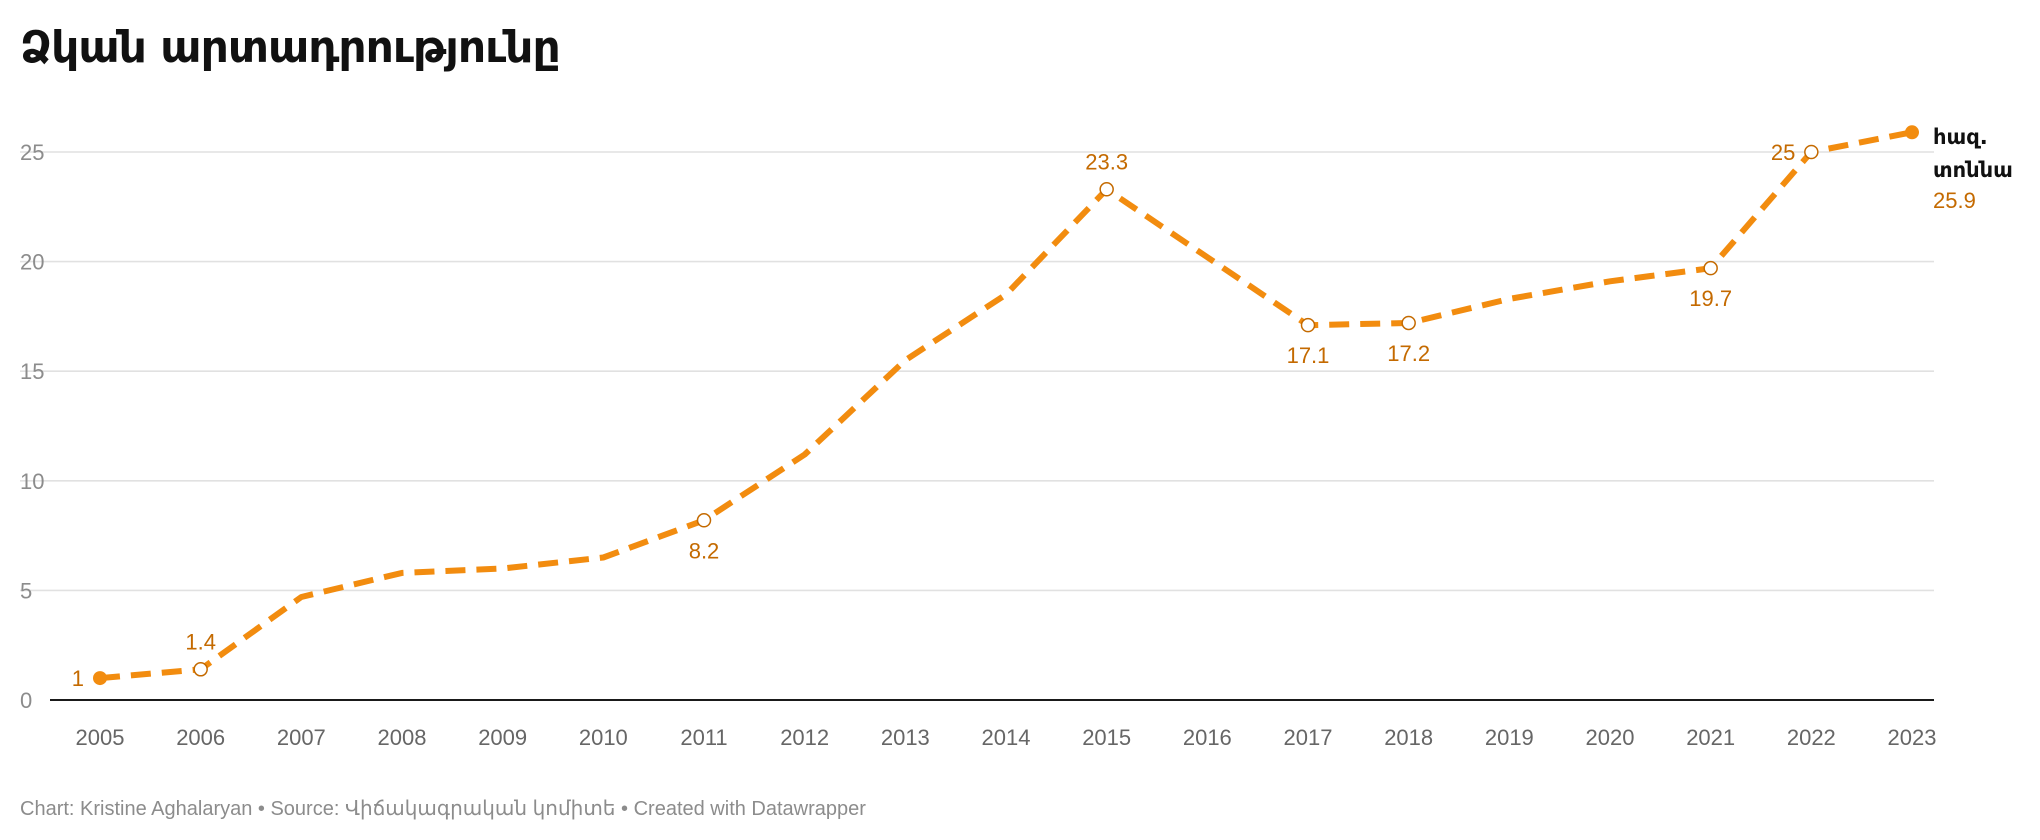  What do you see at coordinates (749, 809) in the screenshot?
I see `footer-created-with: Created with Datawrapper` at bounding box center [749, 809].